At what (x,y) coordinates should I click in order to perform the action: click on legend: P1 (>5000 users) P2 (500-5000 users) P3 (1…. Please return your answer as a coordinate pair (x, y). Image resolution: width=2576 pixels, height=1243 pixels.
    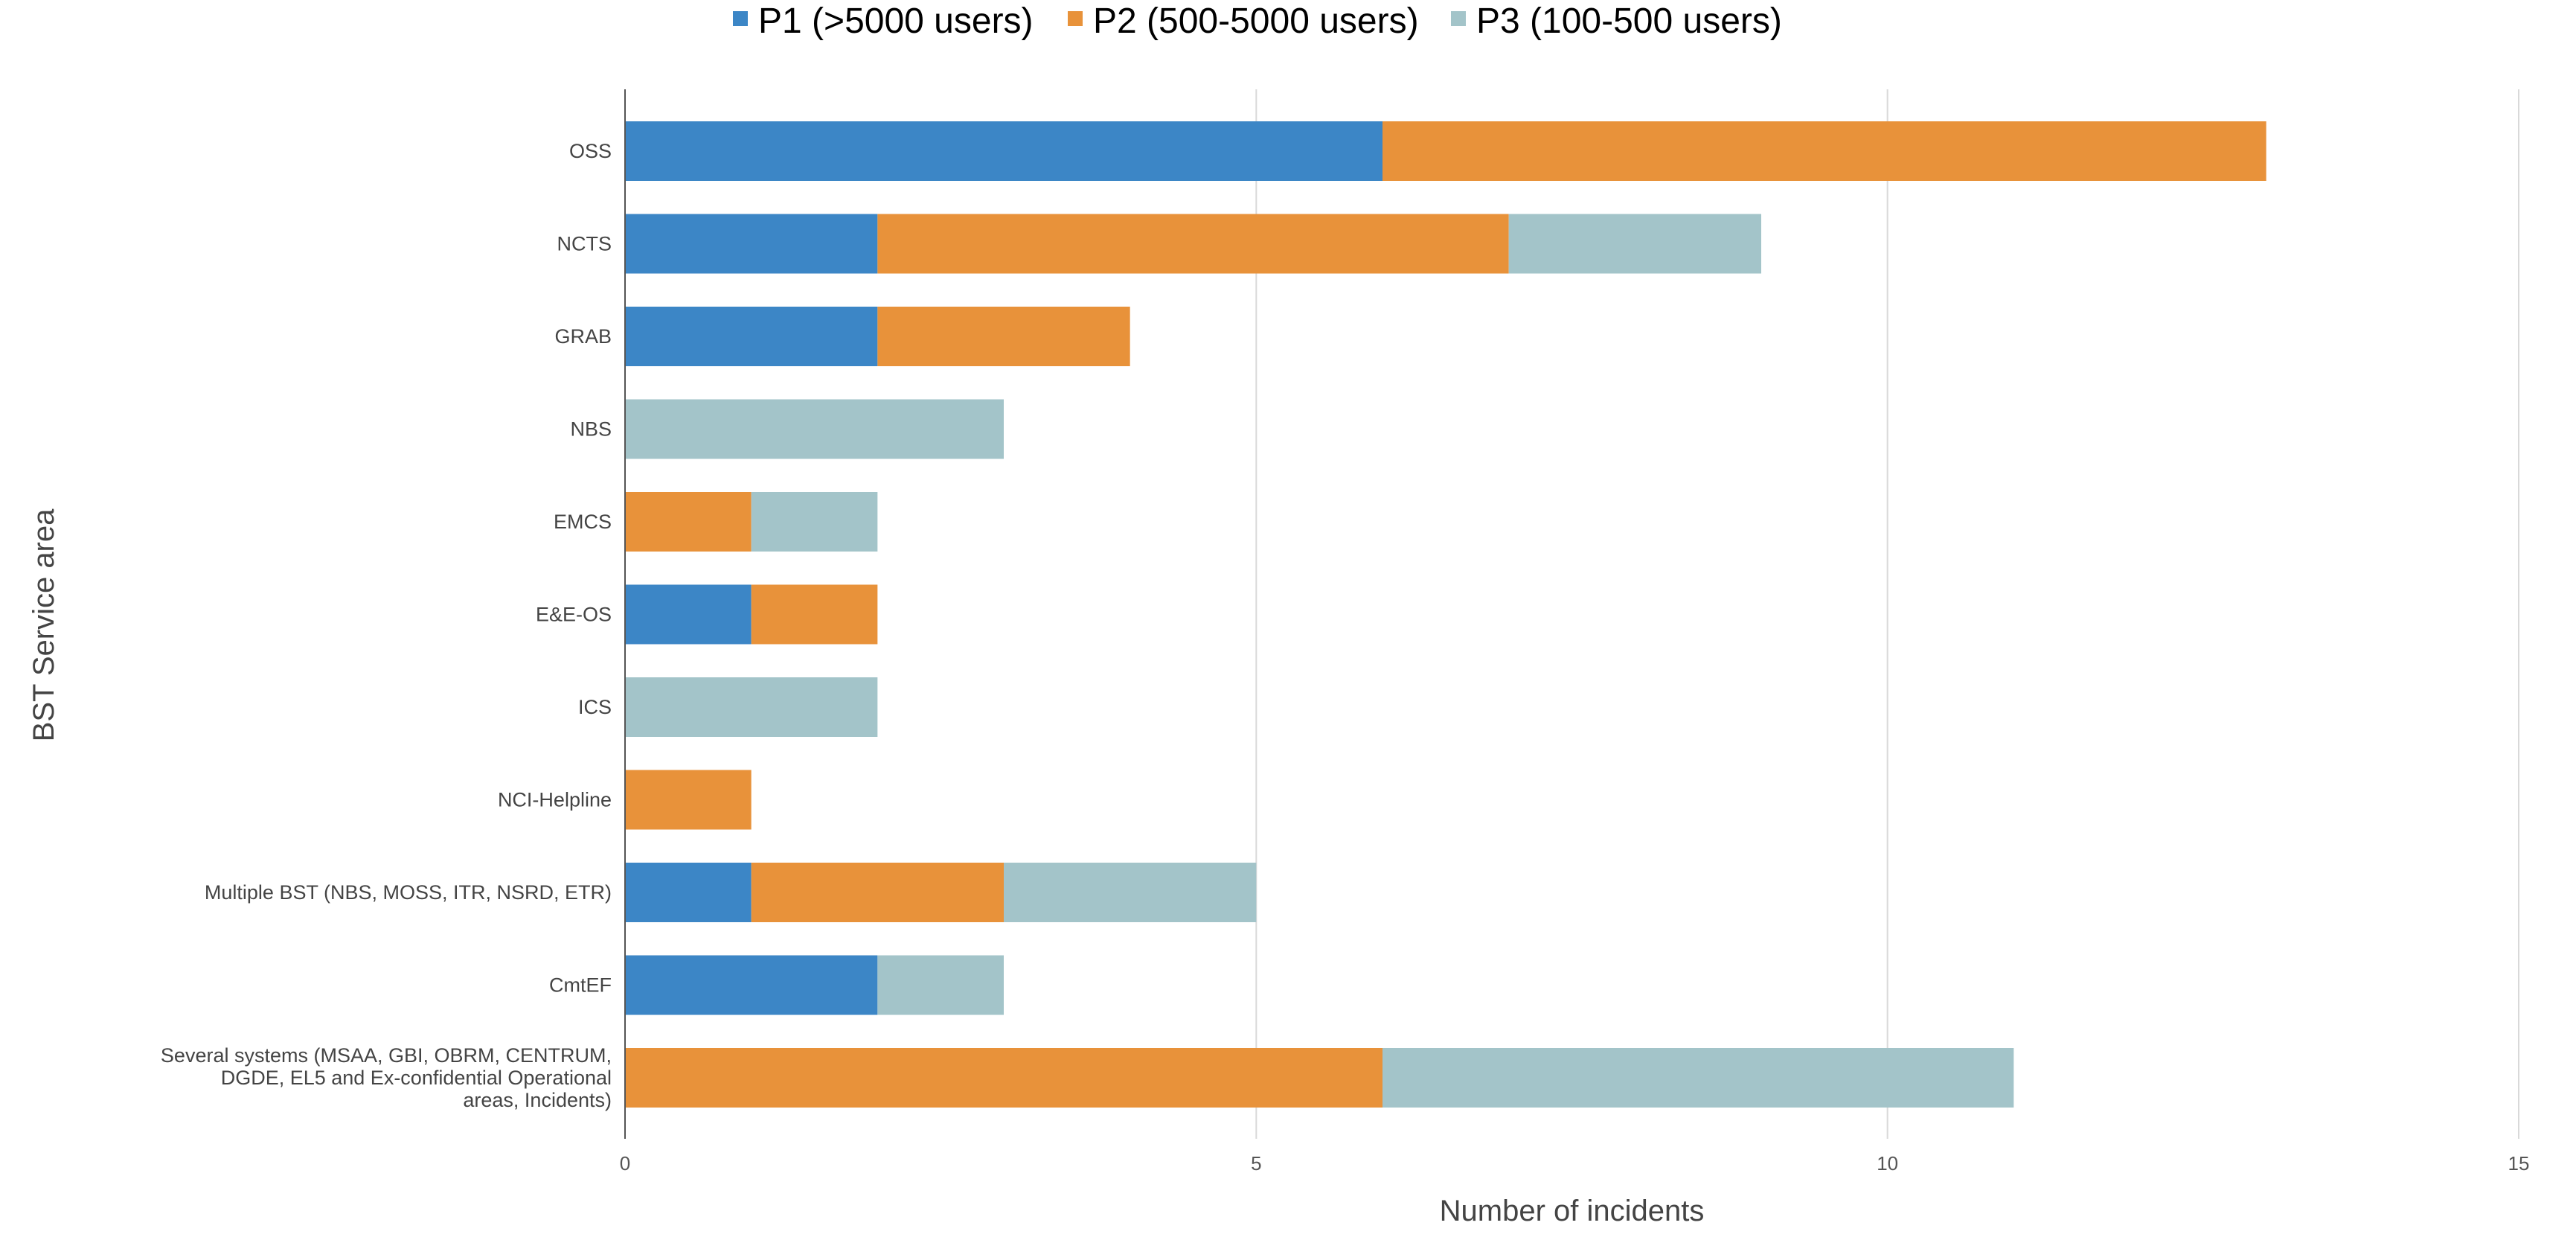
    Looking at the image, I should click on (1257, 21).